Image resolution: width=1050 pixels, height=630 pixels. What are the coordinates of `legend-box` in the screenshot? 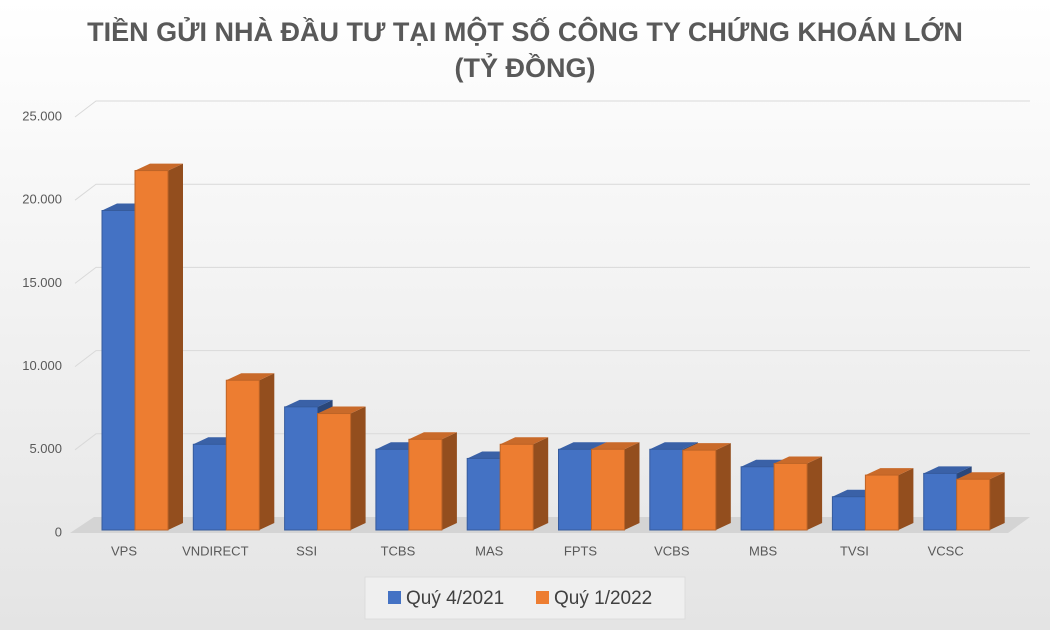 It's located at (525, 598).